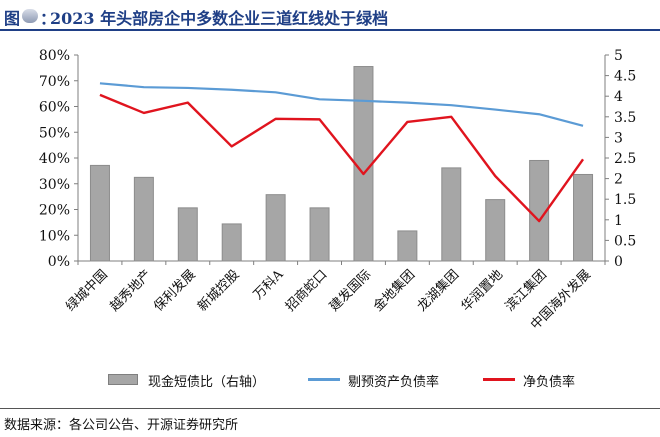 The width and height of the screenshot is (660, 437). I want to click on x-category-label: 越秀地产, so click(130, 290).